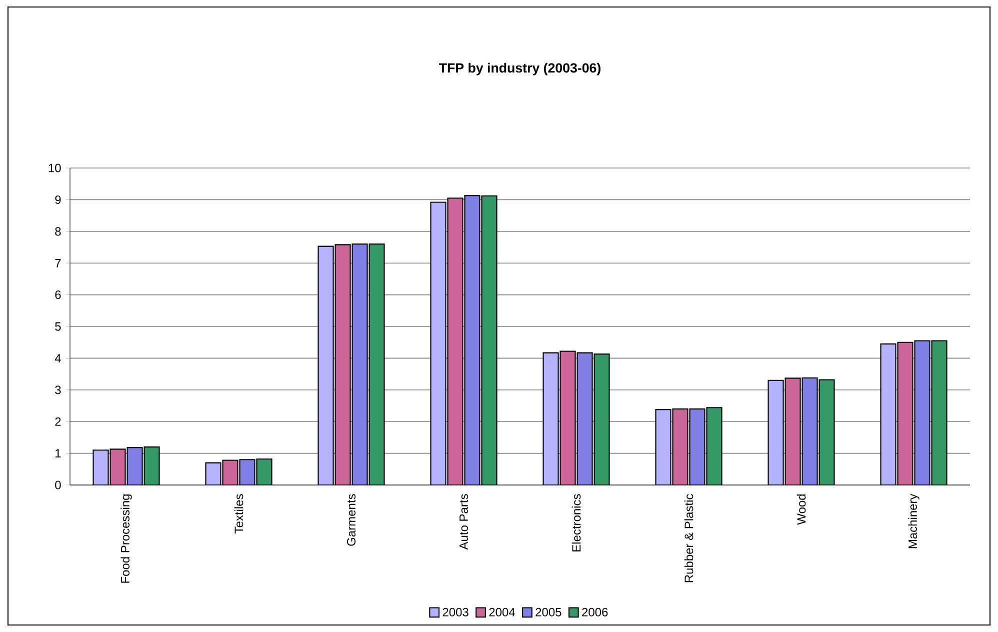 This screenshot has height=632, width=998. I want to click on legend-label: 2005, so click(549, 612).